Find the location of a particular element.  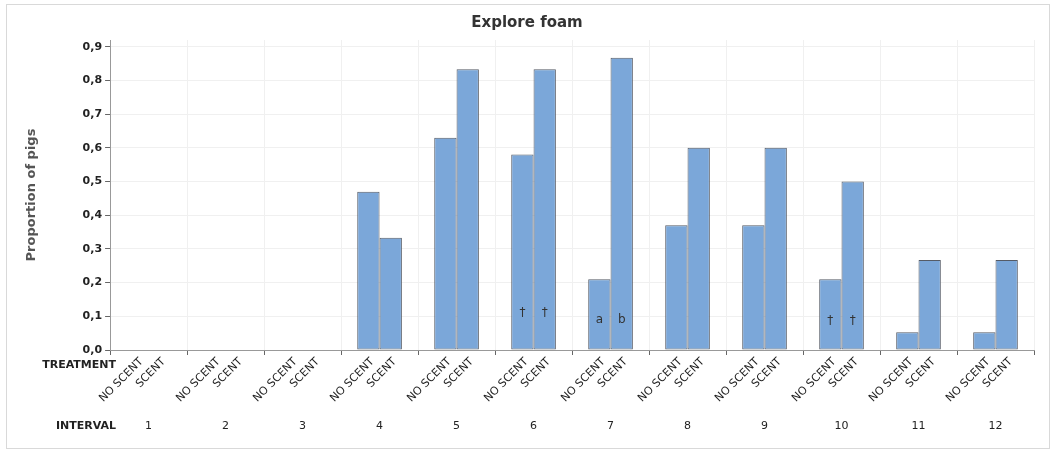

y-tick-label: 0,7 is located at coordinates (92, 113).